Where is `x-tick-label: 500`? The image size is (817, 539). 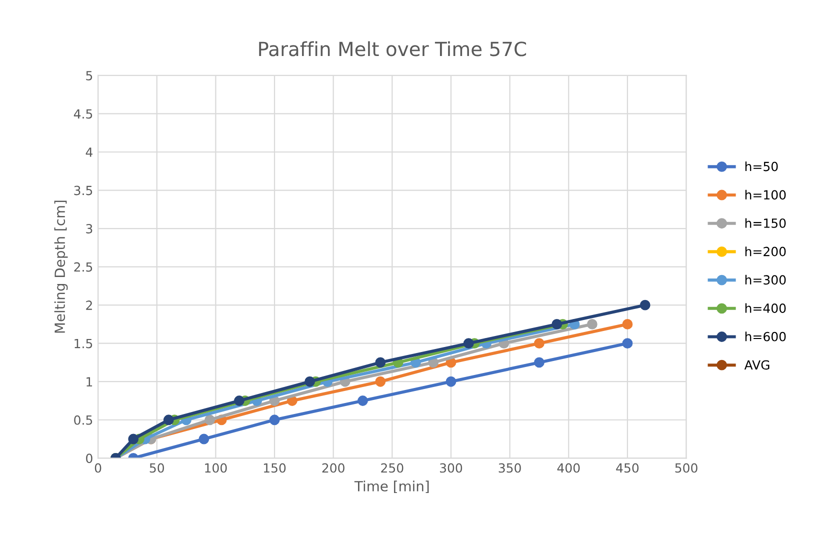 x-tick-label: 500 is located at coordinates (686, 468).